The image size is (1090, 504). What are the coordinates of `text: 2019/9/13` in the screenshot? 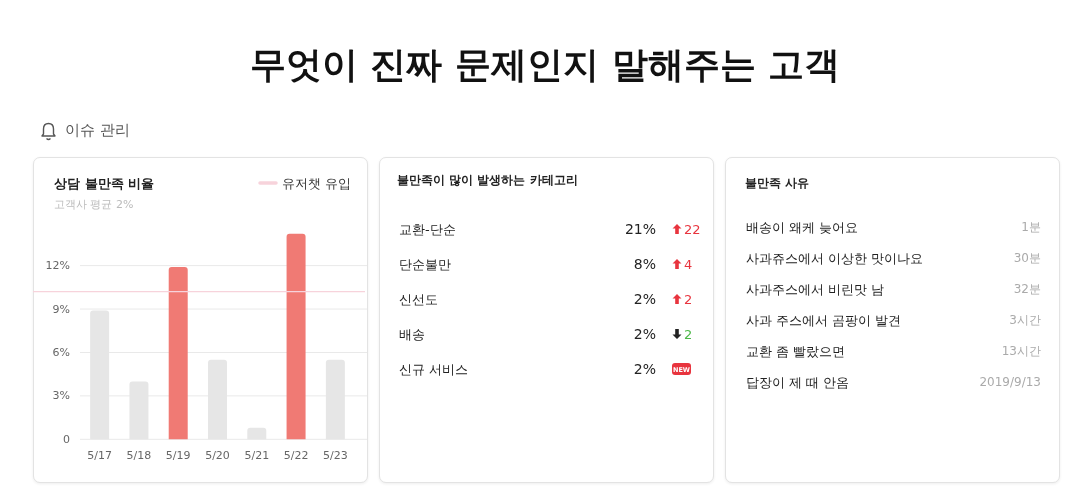 It's located at (1009, 381).